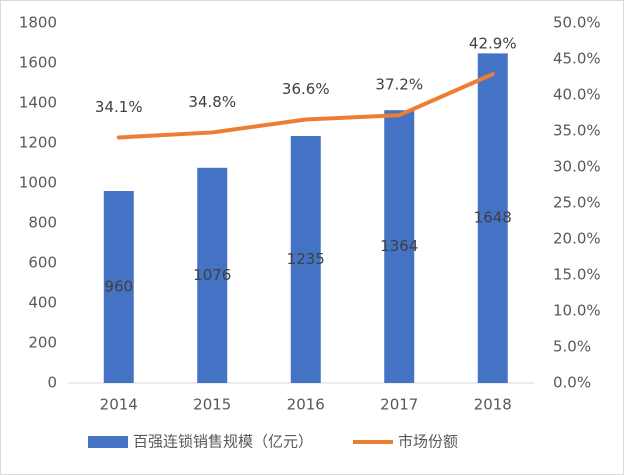  I want to click on x-tick-label: 2015, so click(212, 405).